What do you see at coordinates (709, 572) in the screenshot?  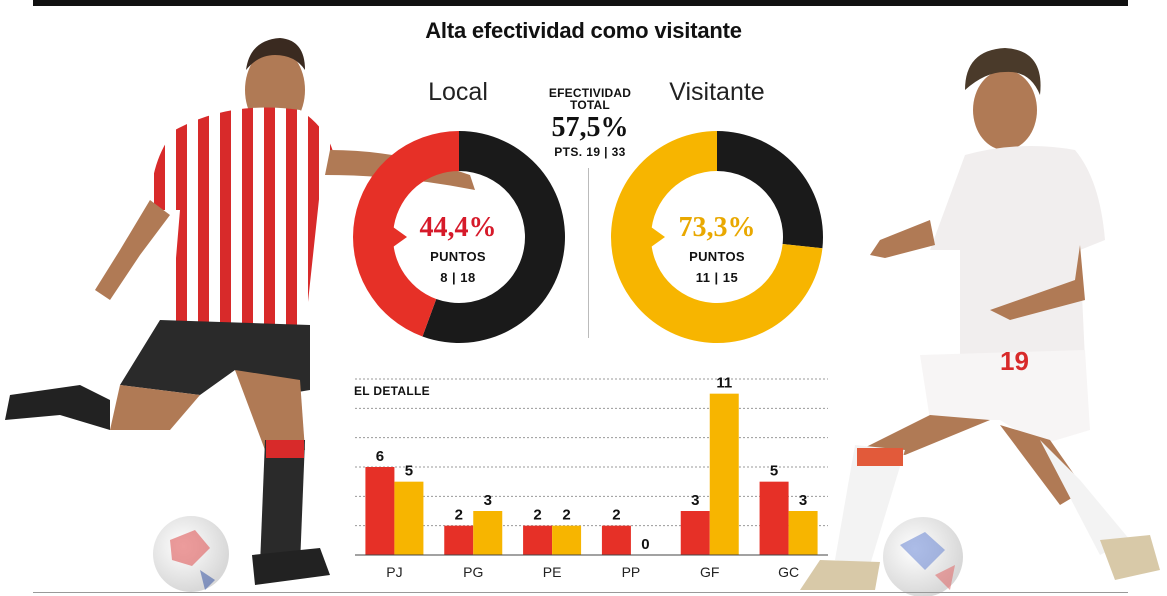 I see `category-label-gf: GF` at bounding box center [709, 572].